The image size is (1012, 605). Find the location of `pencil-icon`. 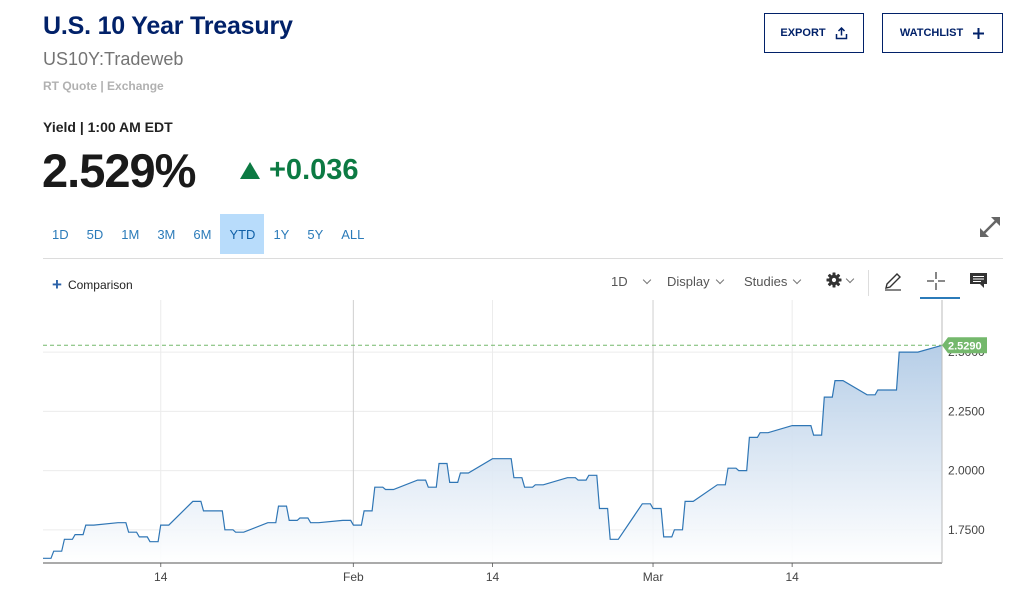

pencil-icon is located at coordinates (893, 281).